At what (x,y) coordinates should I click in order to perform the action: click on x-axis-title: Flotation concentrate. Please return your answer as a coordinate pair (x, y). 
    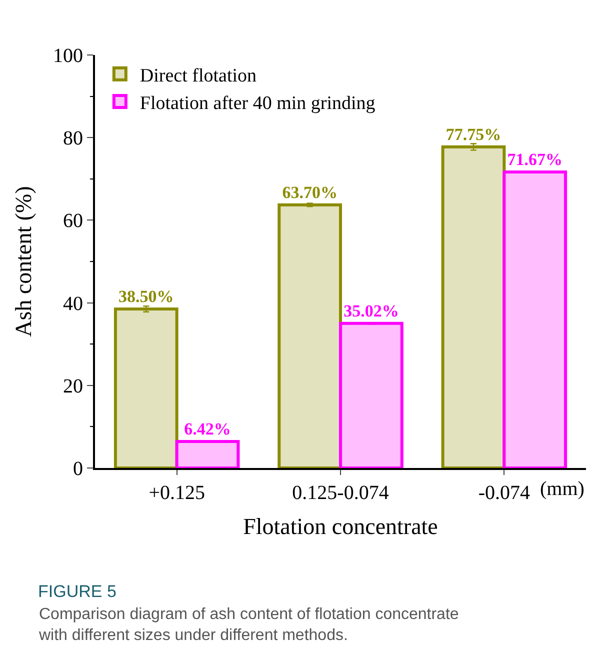
    Looking at the image, I should click on (340, 527).